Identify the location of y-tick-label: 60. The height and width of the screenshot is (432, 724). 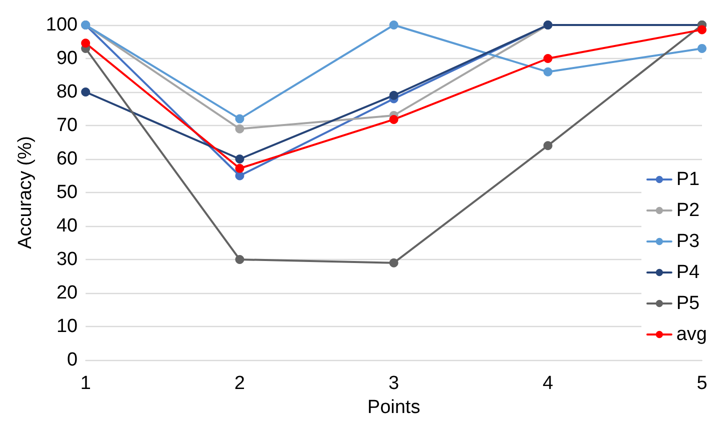
(67, 159).